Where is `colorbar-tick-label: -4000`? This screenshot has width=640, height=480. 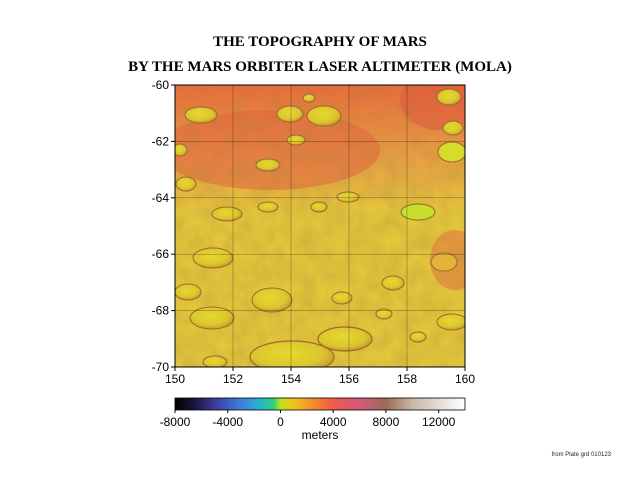
colorbar-tick-label: -4000 is located at coordinates (227, 422).